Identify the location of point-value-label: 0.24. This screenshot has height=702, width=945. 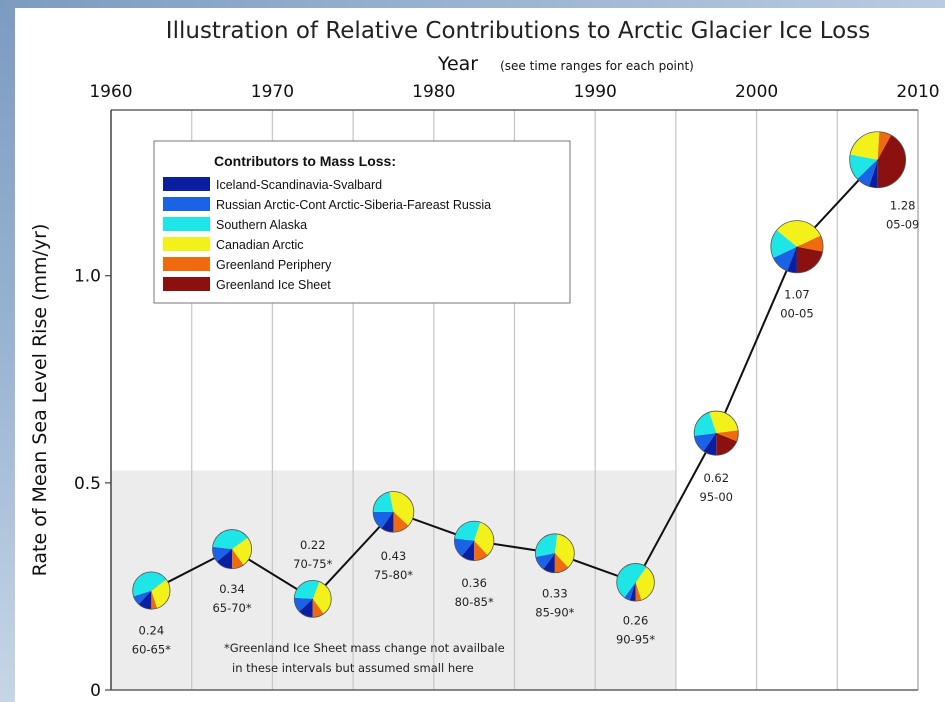
(152, 631).